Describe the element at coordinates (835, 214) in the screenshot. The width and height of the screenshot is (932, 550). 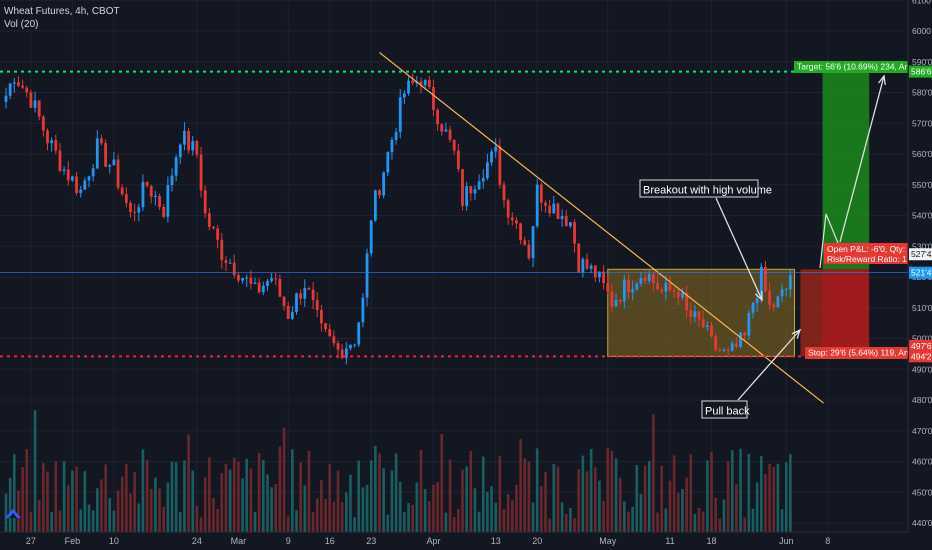
I see `long-position-tool` at that location.